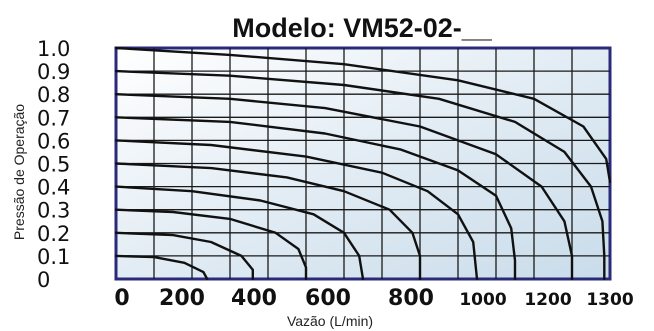 This screenshot has height=331, width=654. Describe the element at coordinates (182, 298) in the screenshot. I see `x-tick-label: 200` at that location.